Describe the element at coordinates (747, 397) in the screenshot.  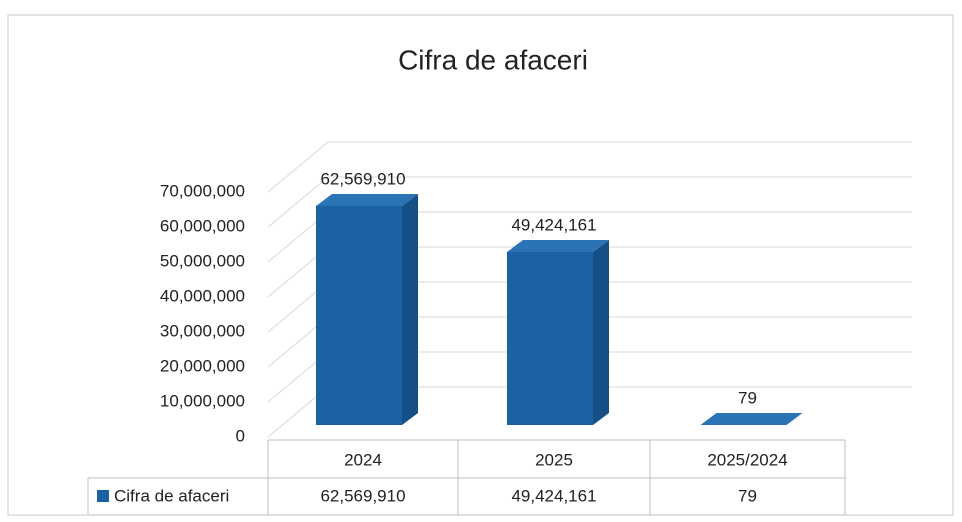
I see `data-label: 79` at that location.